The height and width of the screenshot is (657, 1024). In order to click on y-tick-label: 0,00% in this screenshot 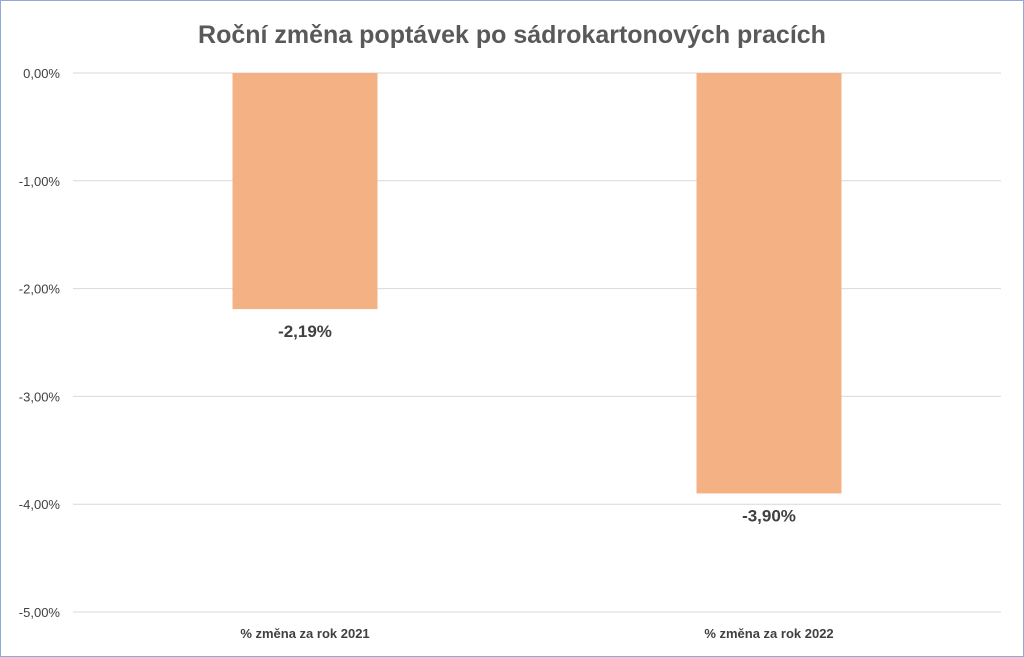, I will do `click(41, 73)`.